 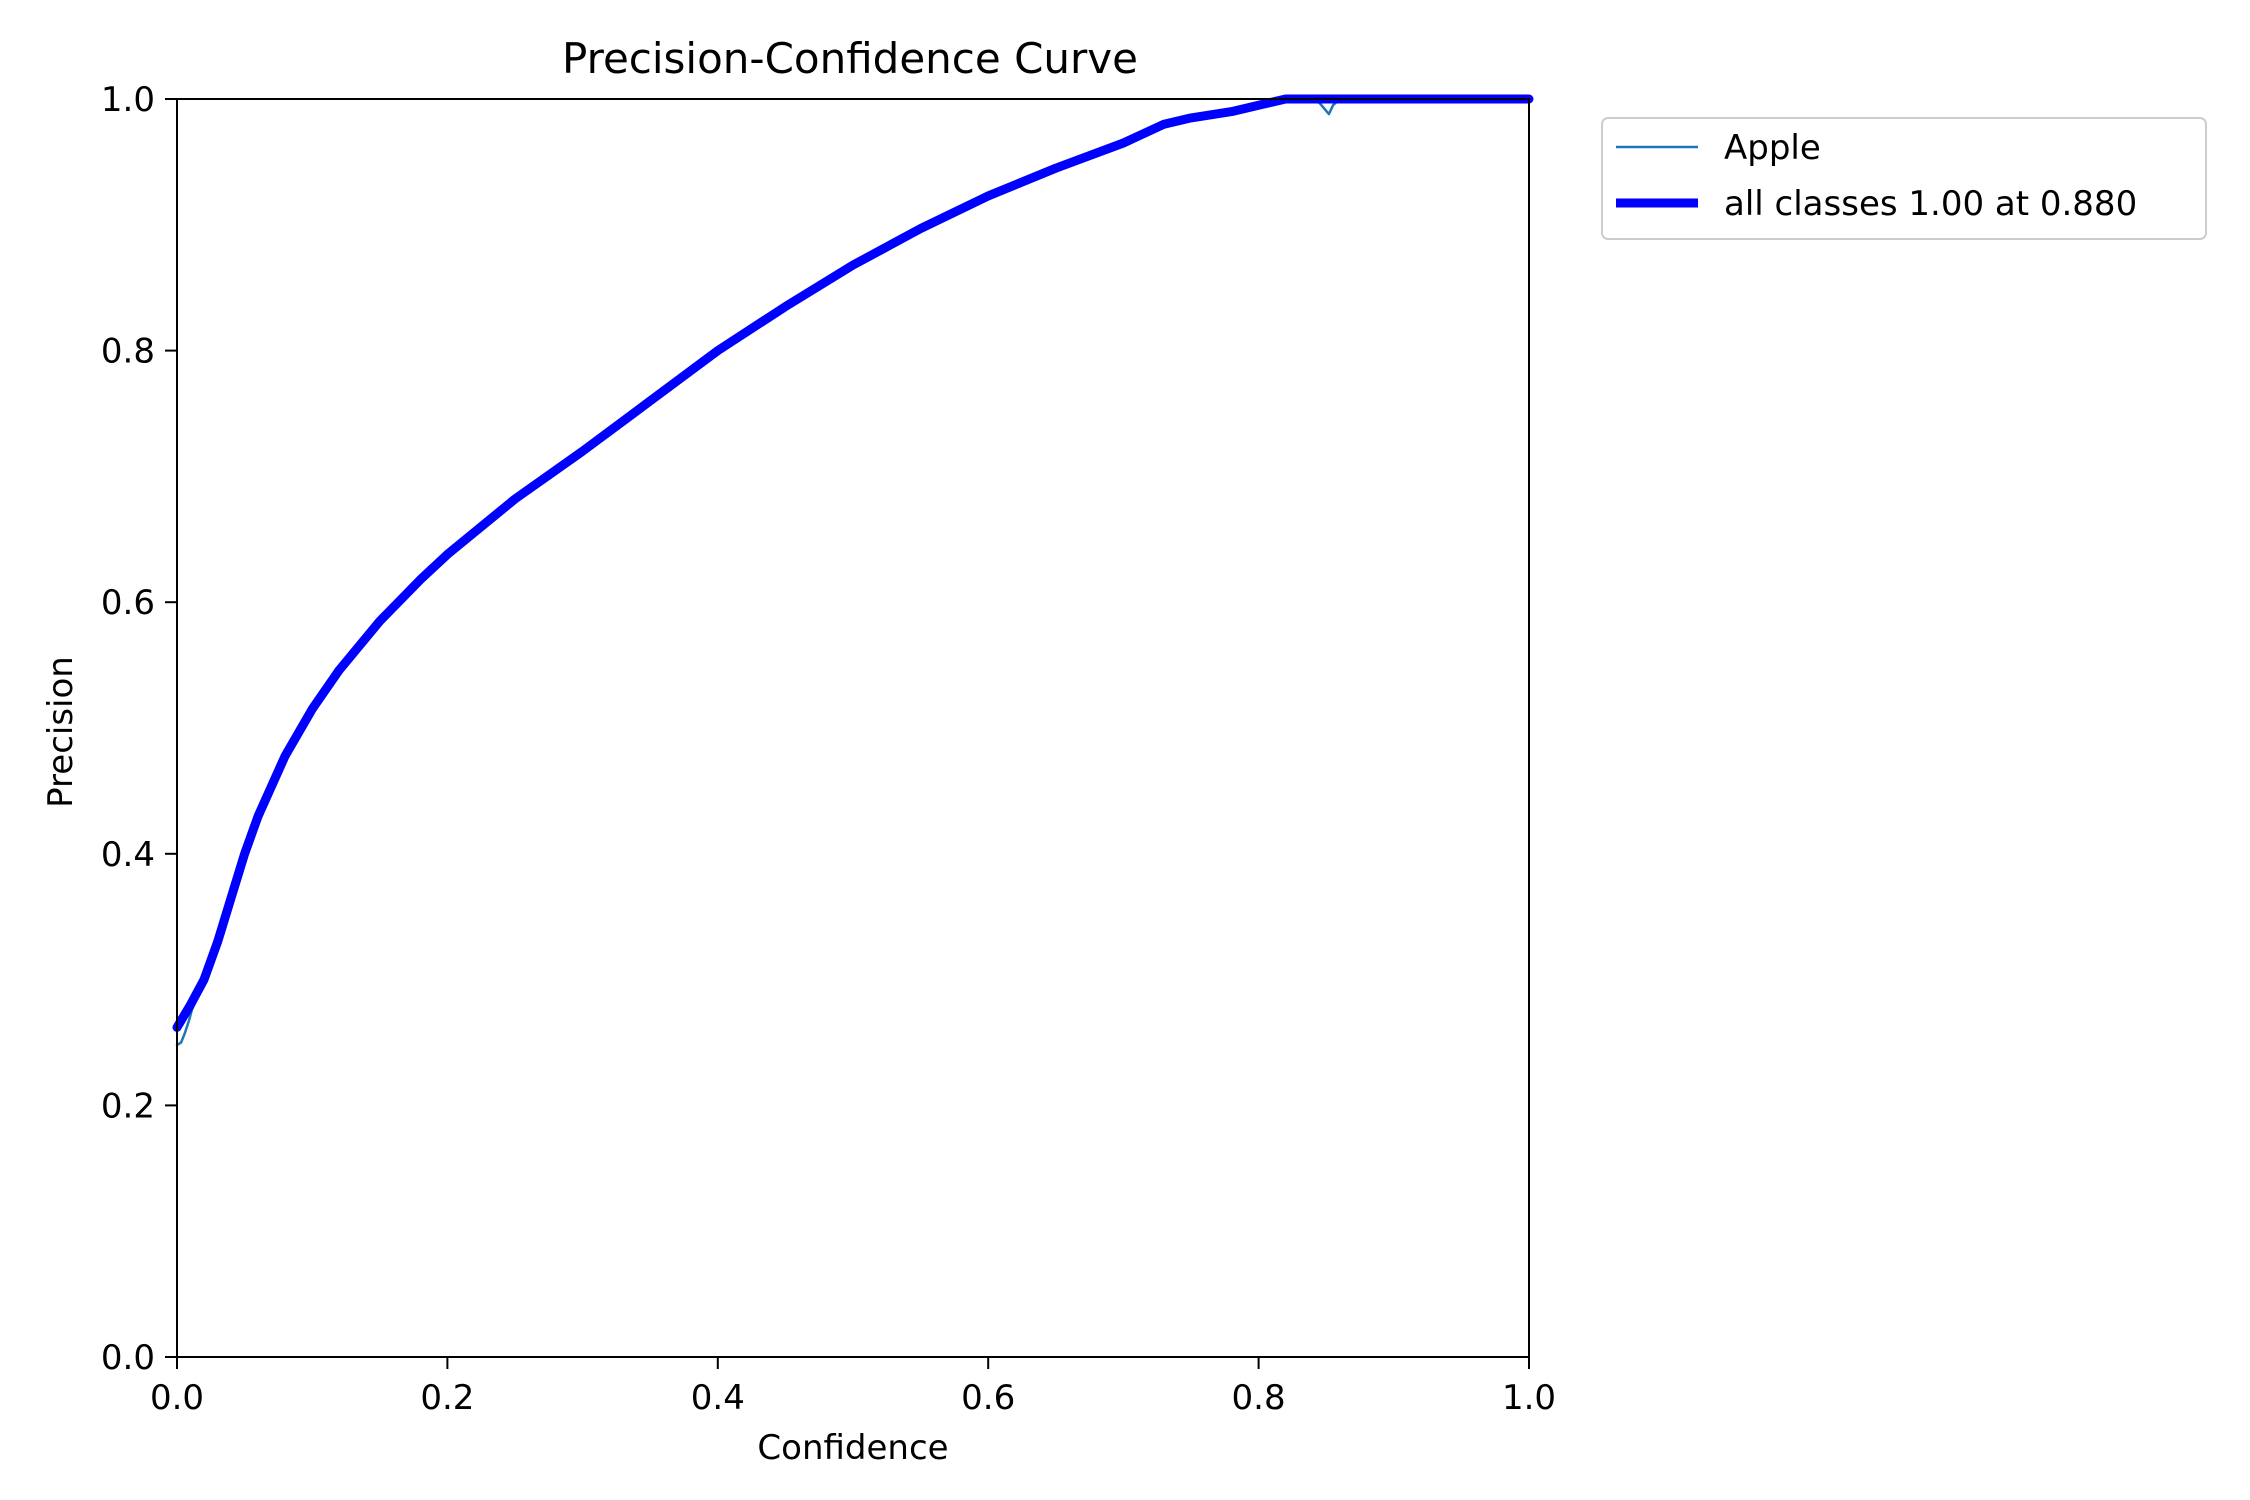 What do you see at coordinates (128, 100) in the screenshot?
I see `y-tick-label: 1.0` at bounding box center [128, 100].